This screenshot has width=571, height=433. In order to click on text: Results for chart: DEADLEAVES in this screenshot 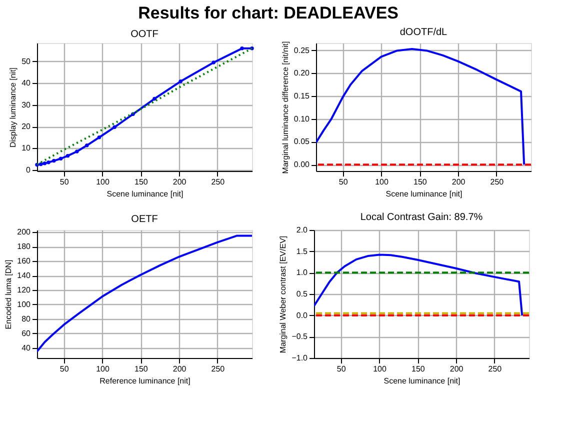, I will do `click(268, 12)`.